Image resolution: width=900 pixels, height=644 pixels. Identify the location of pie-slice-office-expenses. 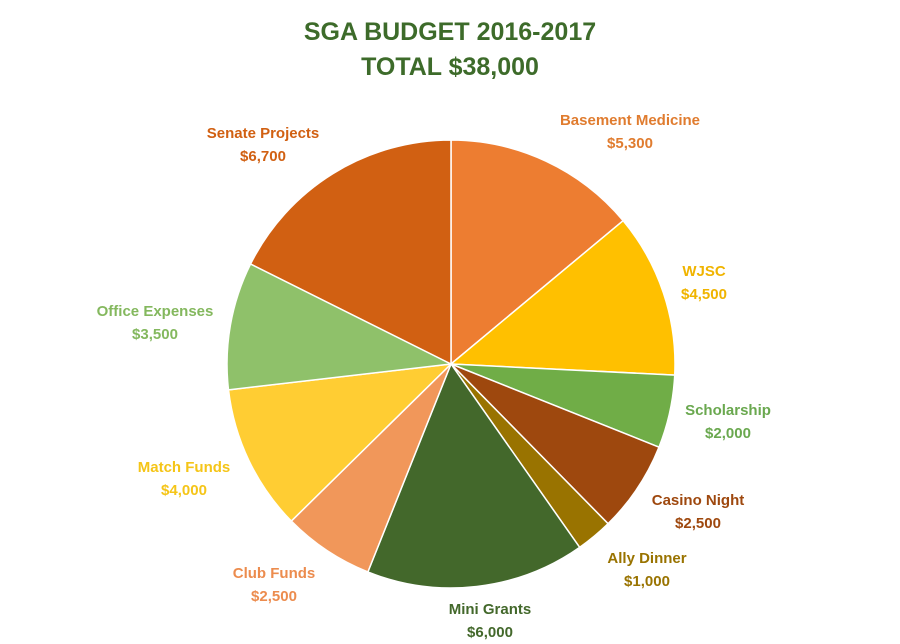
(340, 326).